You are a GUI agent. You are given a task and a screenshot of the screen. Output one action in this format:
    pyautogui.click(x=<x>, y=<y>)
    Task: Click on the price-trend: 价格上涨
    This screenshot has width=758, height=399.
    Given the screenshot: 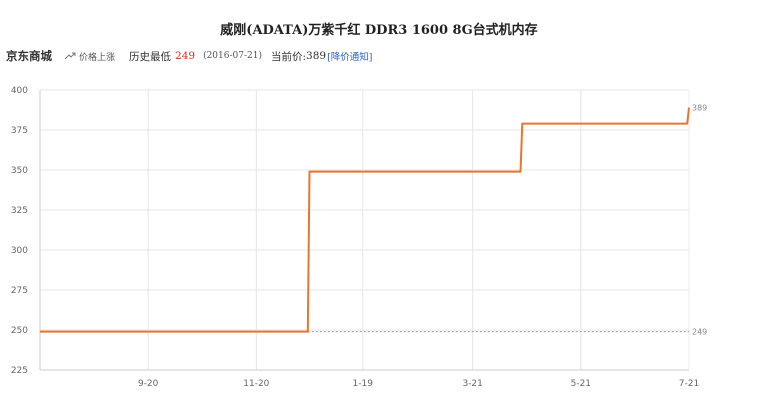 What is the action you would take?
    pyautogui.click(x=89, y=56)
    